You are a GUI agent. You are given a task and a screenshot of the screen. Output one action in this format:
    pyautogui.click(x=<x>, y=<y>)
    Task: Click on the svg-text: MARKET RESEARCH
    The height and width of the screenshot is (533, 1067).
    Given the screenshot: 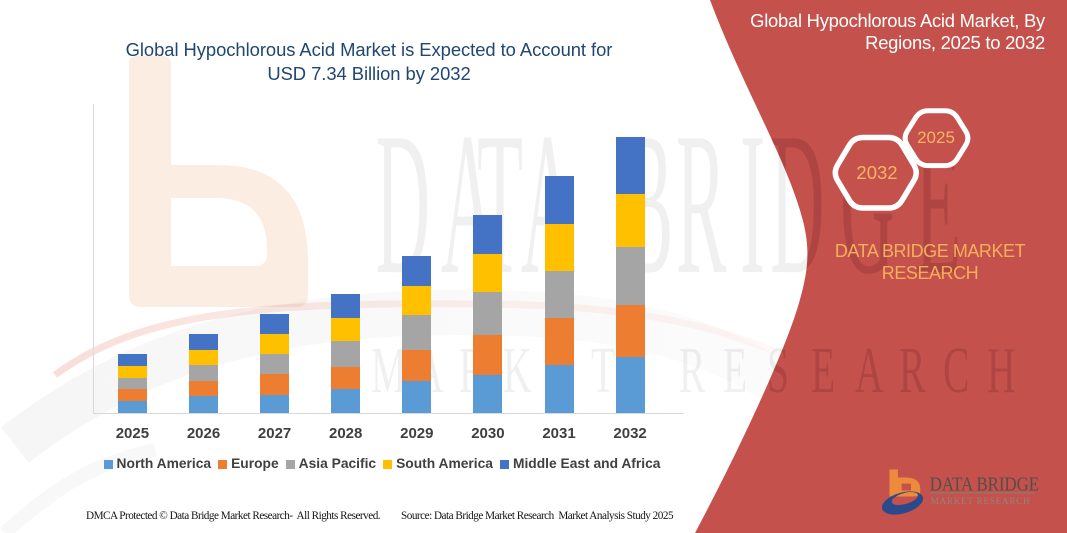 What is the action you would take?
    pyautogui.click(x=982, y=501)
    